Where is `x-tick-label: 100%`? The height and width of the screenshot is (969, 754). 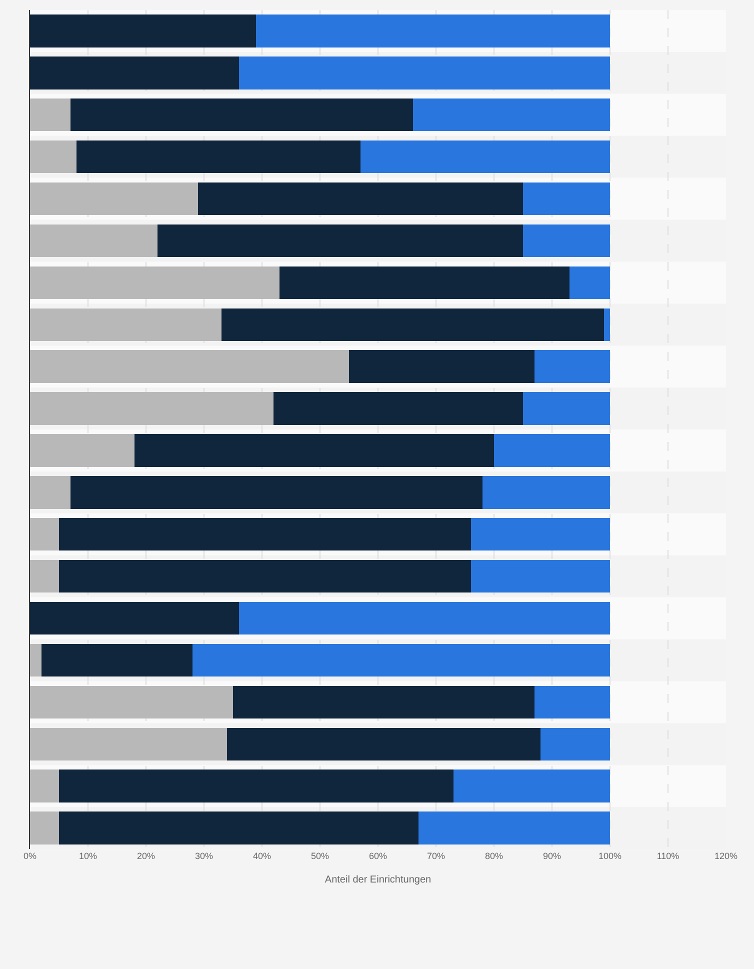
x-tick-label: 100% is located at coordinates (610, 856).